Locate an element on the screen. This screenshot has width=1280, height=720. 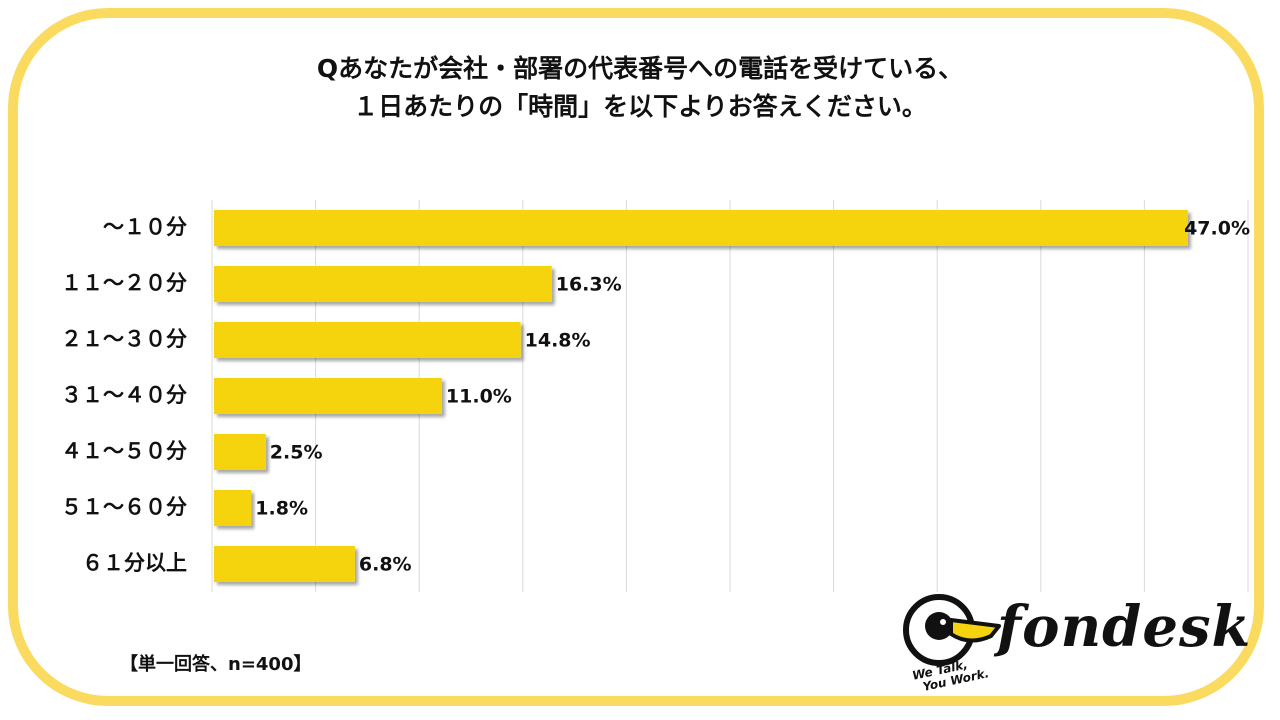
title-line-1: Qあなたが会社・部署の代表番号への電話を受けている、 is located at coordinates (640, 68).